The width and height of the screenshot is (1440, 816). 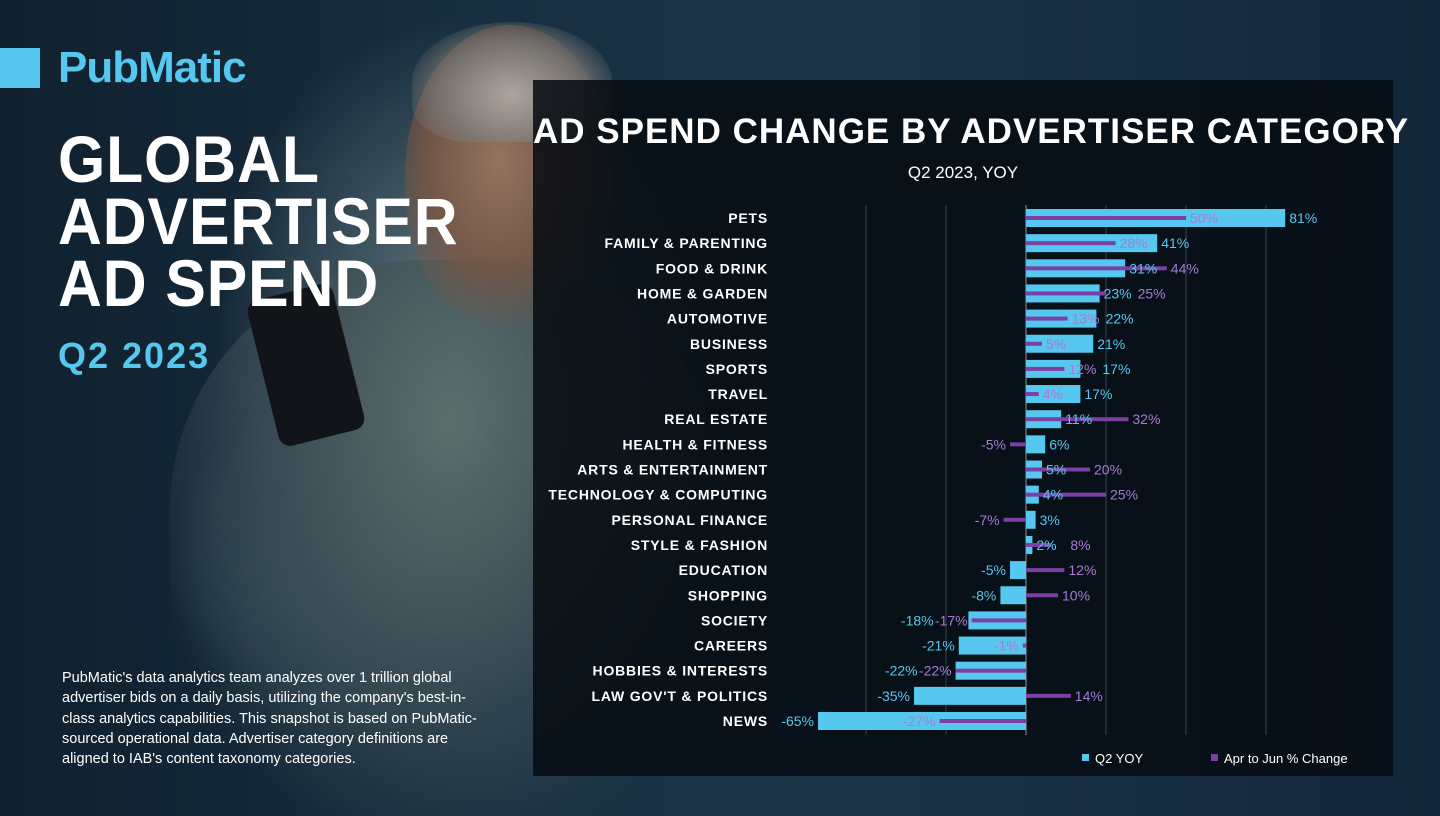 What do you see at coordinates (716, 419) in the screenshot?
I see `category-label: REAL ESTATE` at bounding box center [716, 419].